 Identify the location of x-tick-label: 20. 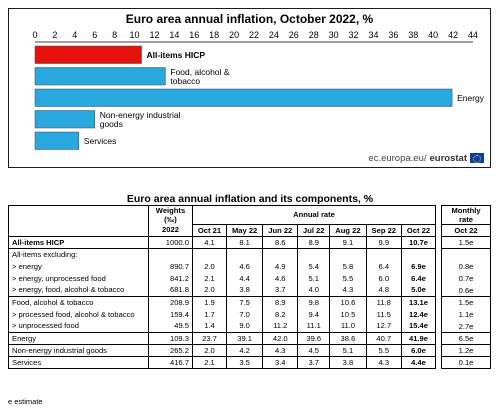
(234, 35).